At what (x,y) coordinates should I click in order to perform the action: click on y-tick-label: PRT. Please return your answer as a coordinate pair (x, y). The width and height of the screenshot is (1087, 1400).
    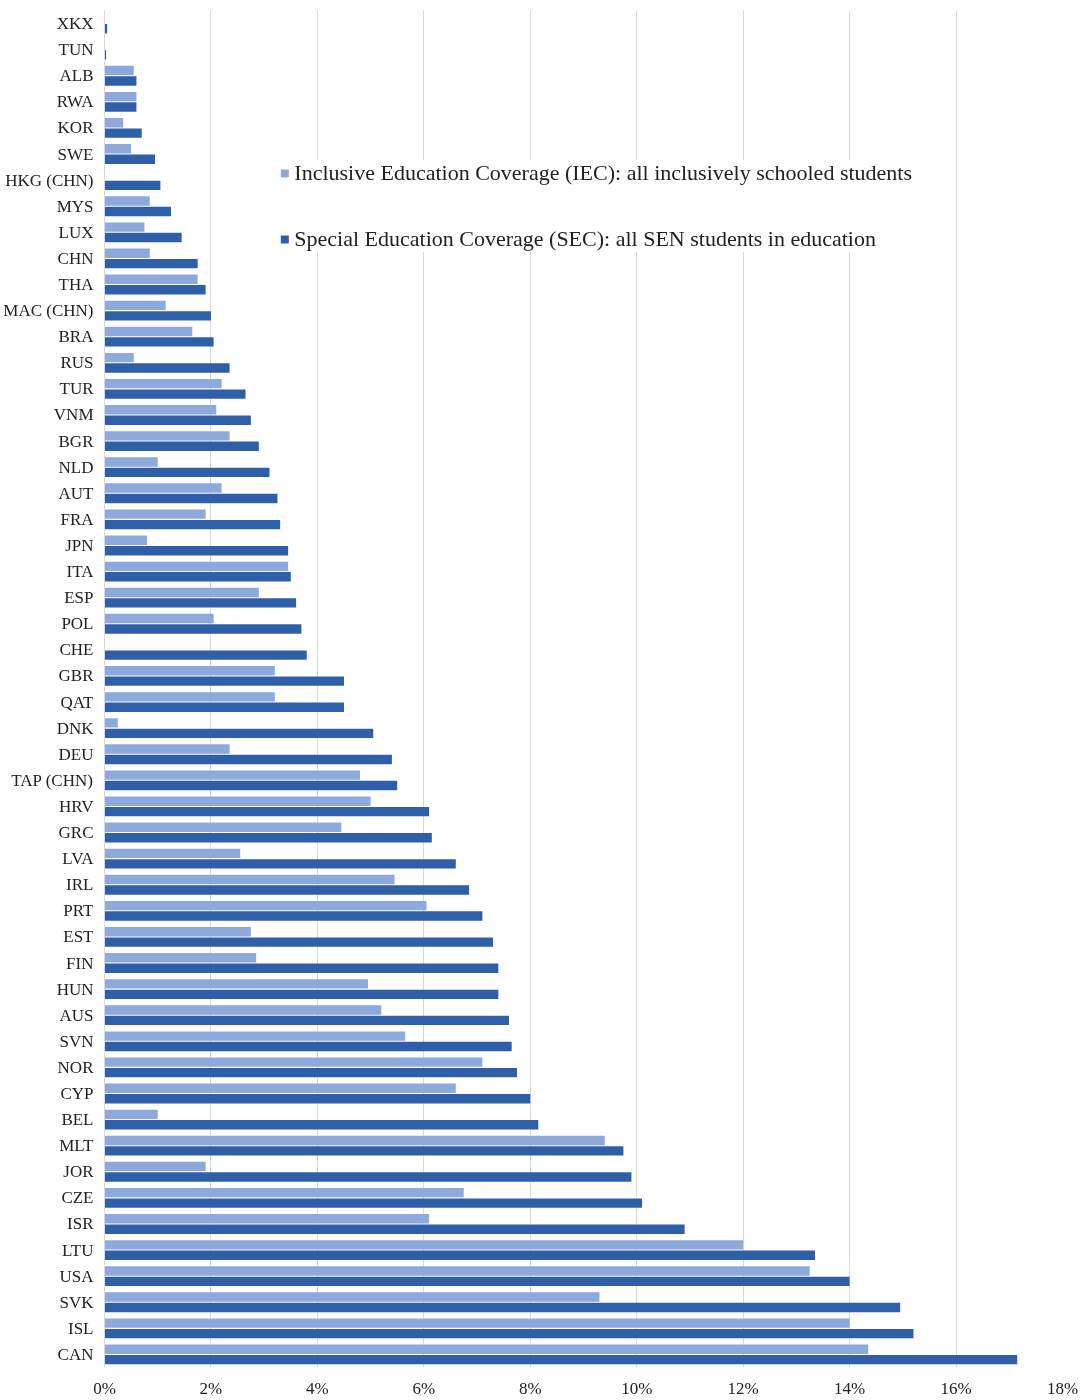
    Looking at the image, I should click on (79, 911).